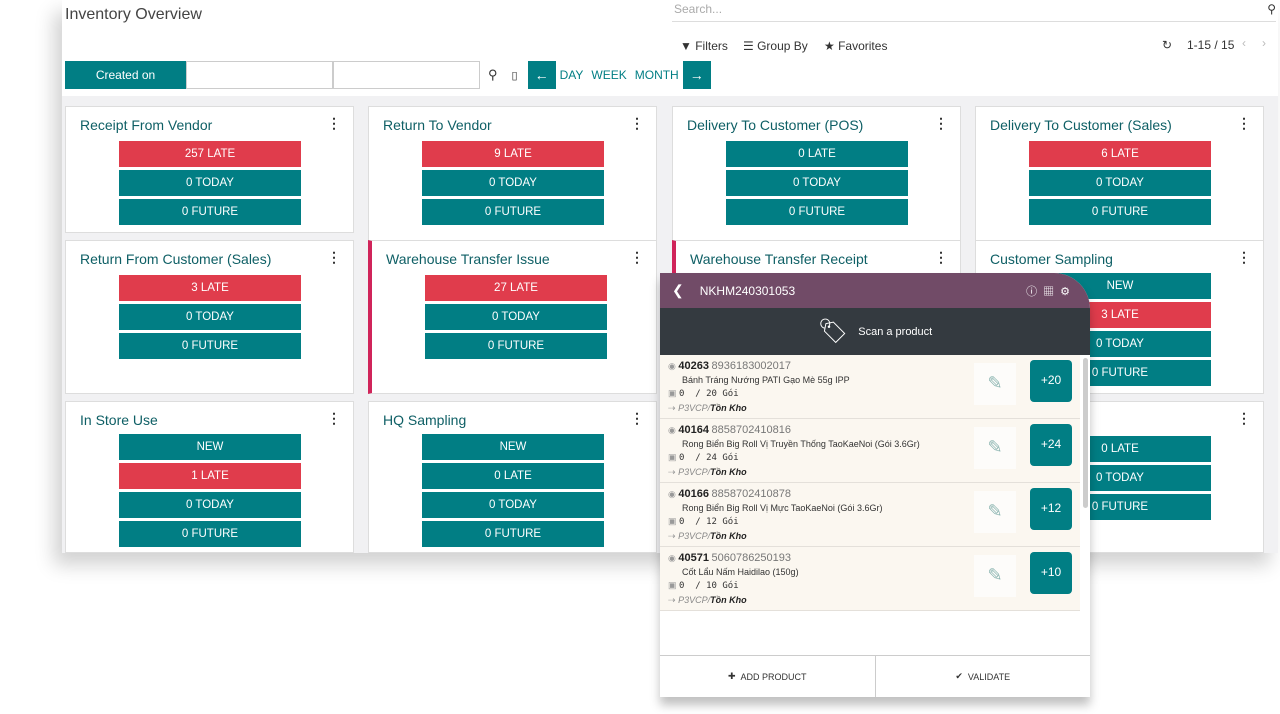  I want to click on eraser-icon: ▯, so click(514, 75).